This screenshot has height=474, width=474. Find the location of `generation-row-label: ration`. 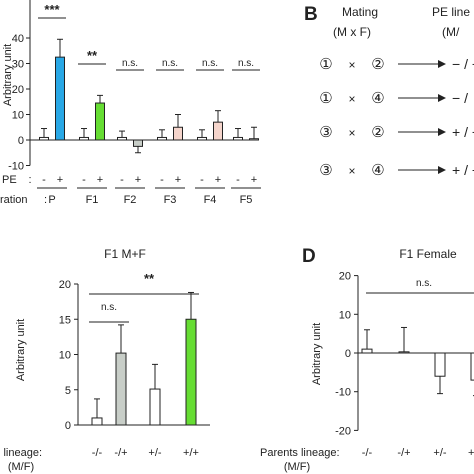

generation-row-label: ration is located at coordinates (14, 200).